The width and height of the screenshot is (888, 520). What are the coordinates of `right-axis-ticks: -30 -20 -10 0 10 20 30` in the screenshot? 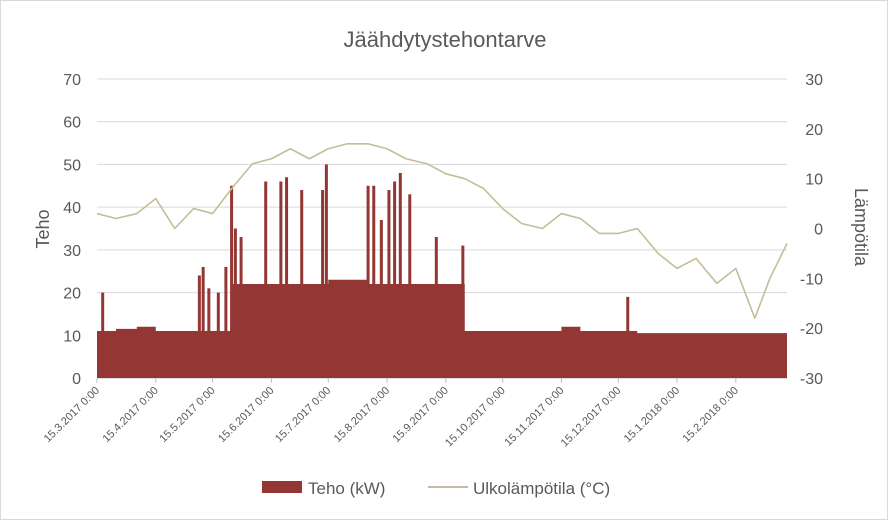 It's located at (811, 230).